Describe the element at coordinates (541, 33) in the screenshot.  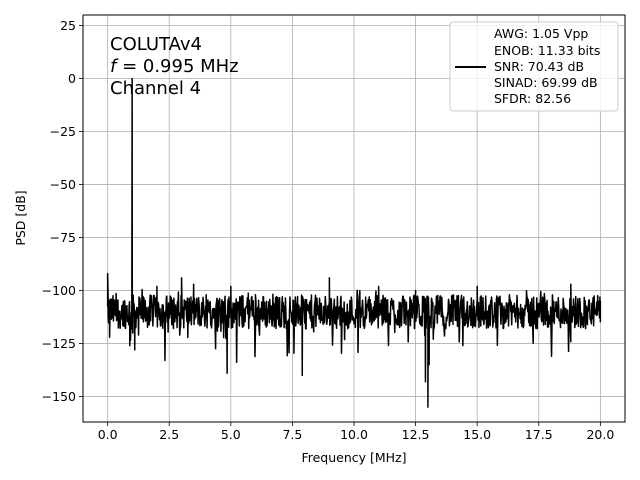
I see `legend-line-awg: AWG: 1.05 Vpp` at that location.